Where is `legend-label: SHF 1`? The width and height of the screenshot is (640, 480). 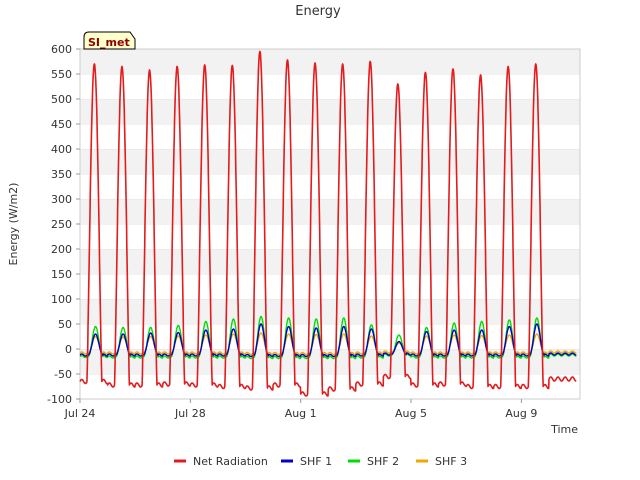
legend-label: SHF 1 is located at coordinates (316, 461).